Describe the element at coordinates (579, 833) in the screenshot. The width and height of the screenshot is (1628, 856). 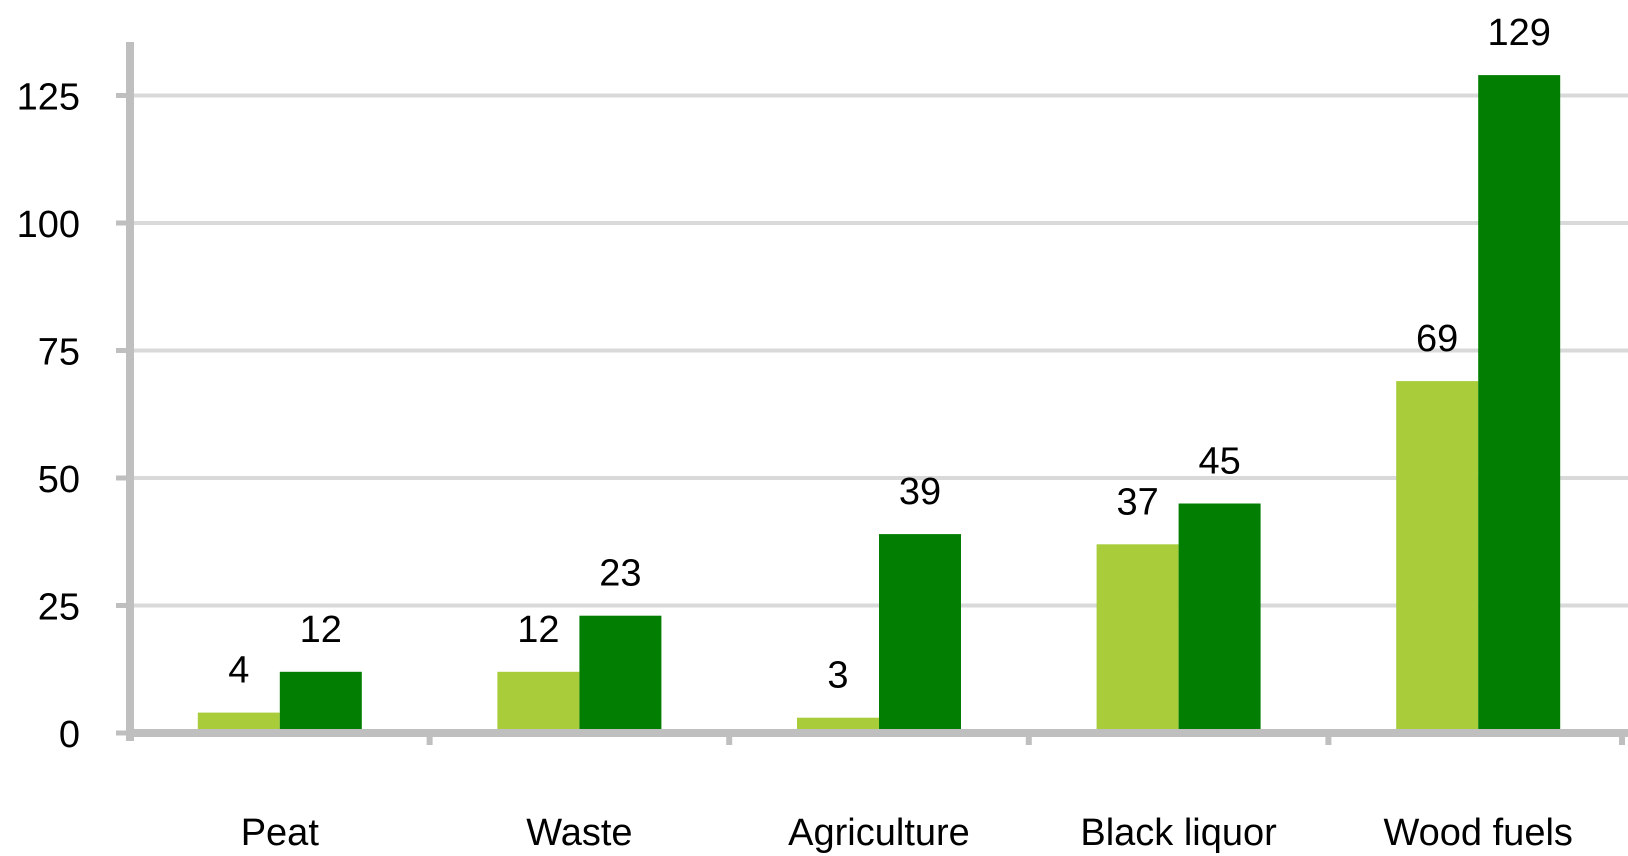
I see `category-label: Waste` at that location.